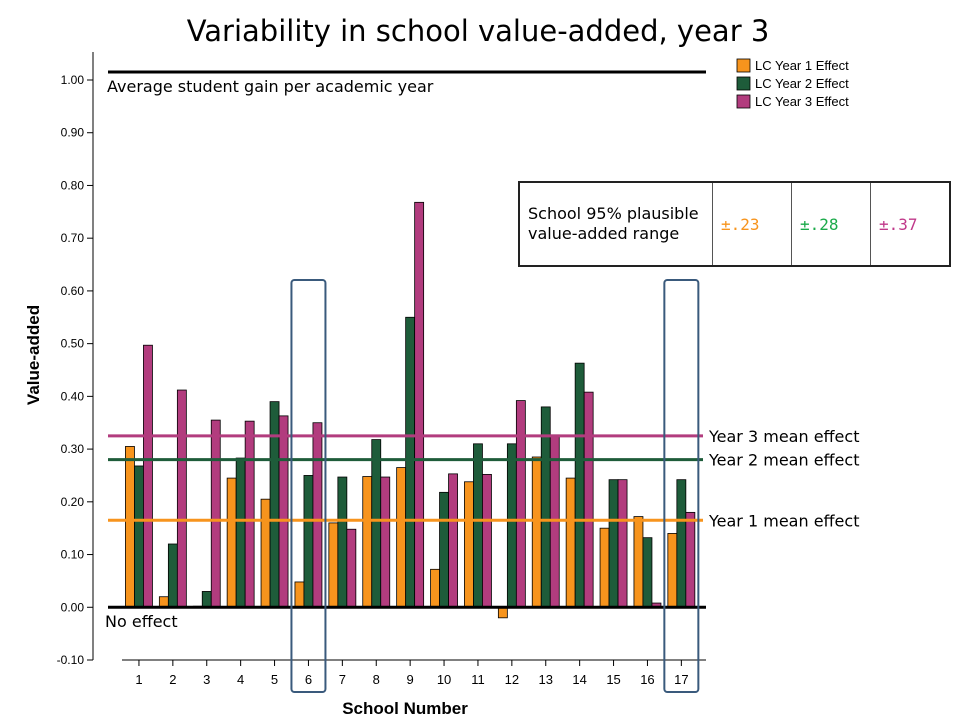 This screenshot has width=960, height=720. Describe the element at coordinates (141, 621) in the screenshot. I see `no-effect-label: No effect` at that location.